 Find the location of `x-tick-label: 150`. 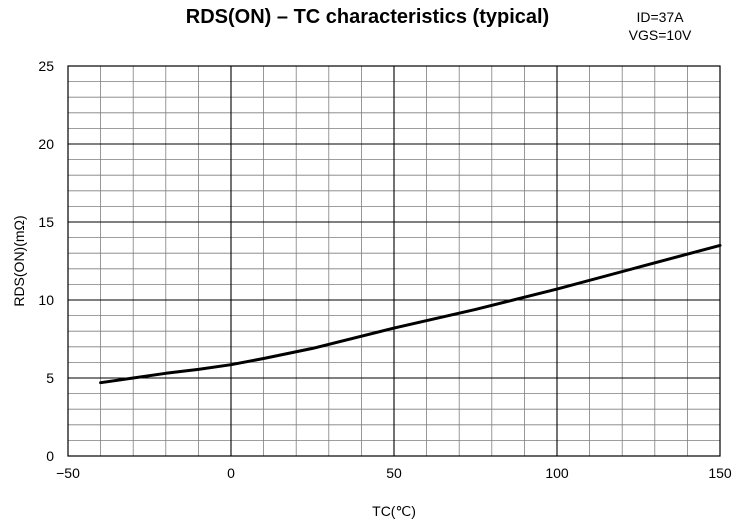

x-tick-label: 150 is located at coordinates (720, 473).